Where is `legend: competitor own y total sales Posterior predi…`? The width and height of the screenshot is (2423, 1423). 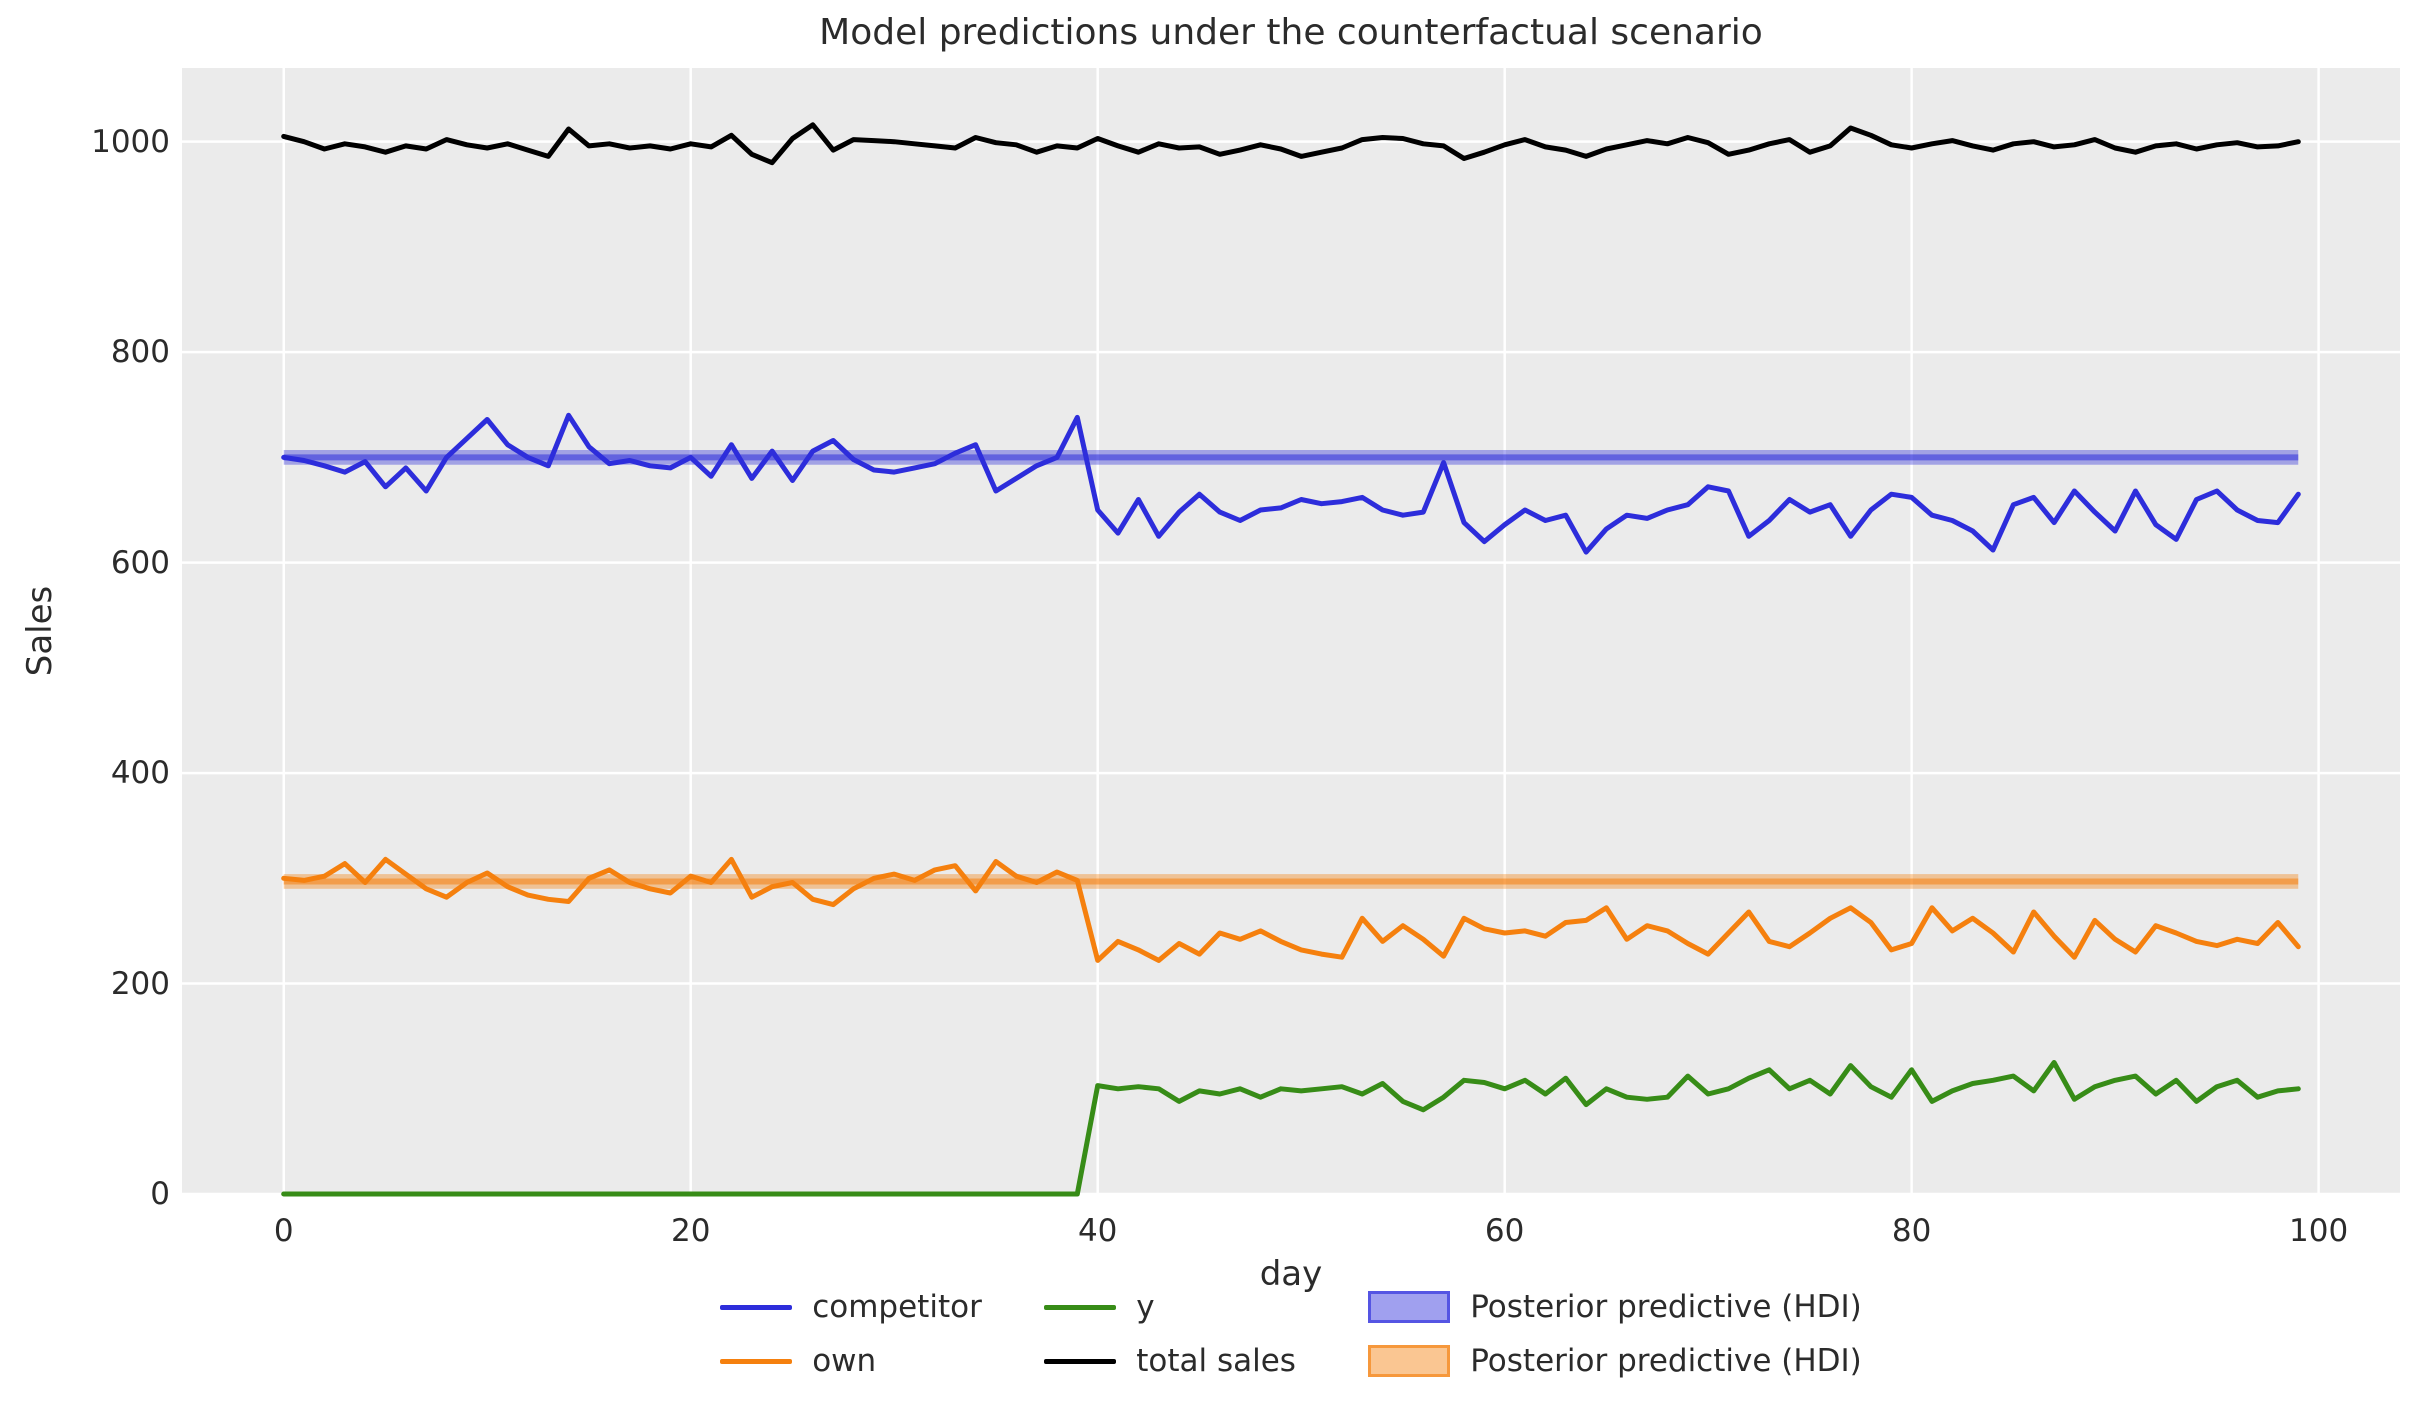 legend: competitor own y total sales Posterior predi… is located at coordinates (1291, 1334).